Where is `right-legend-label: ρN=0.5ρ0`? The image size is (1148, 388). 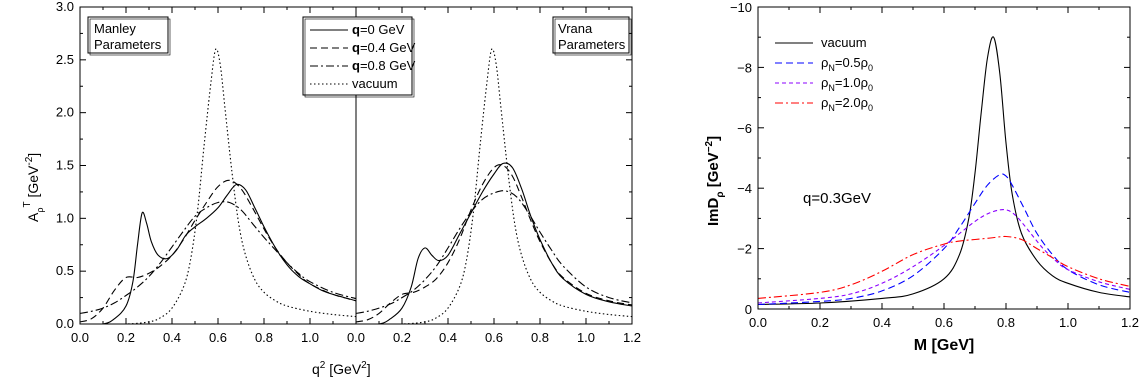
right-legend-label: ρN=0.5ρ0 is located at coordinates (847, 64).